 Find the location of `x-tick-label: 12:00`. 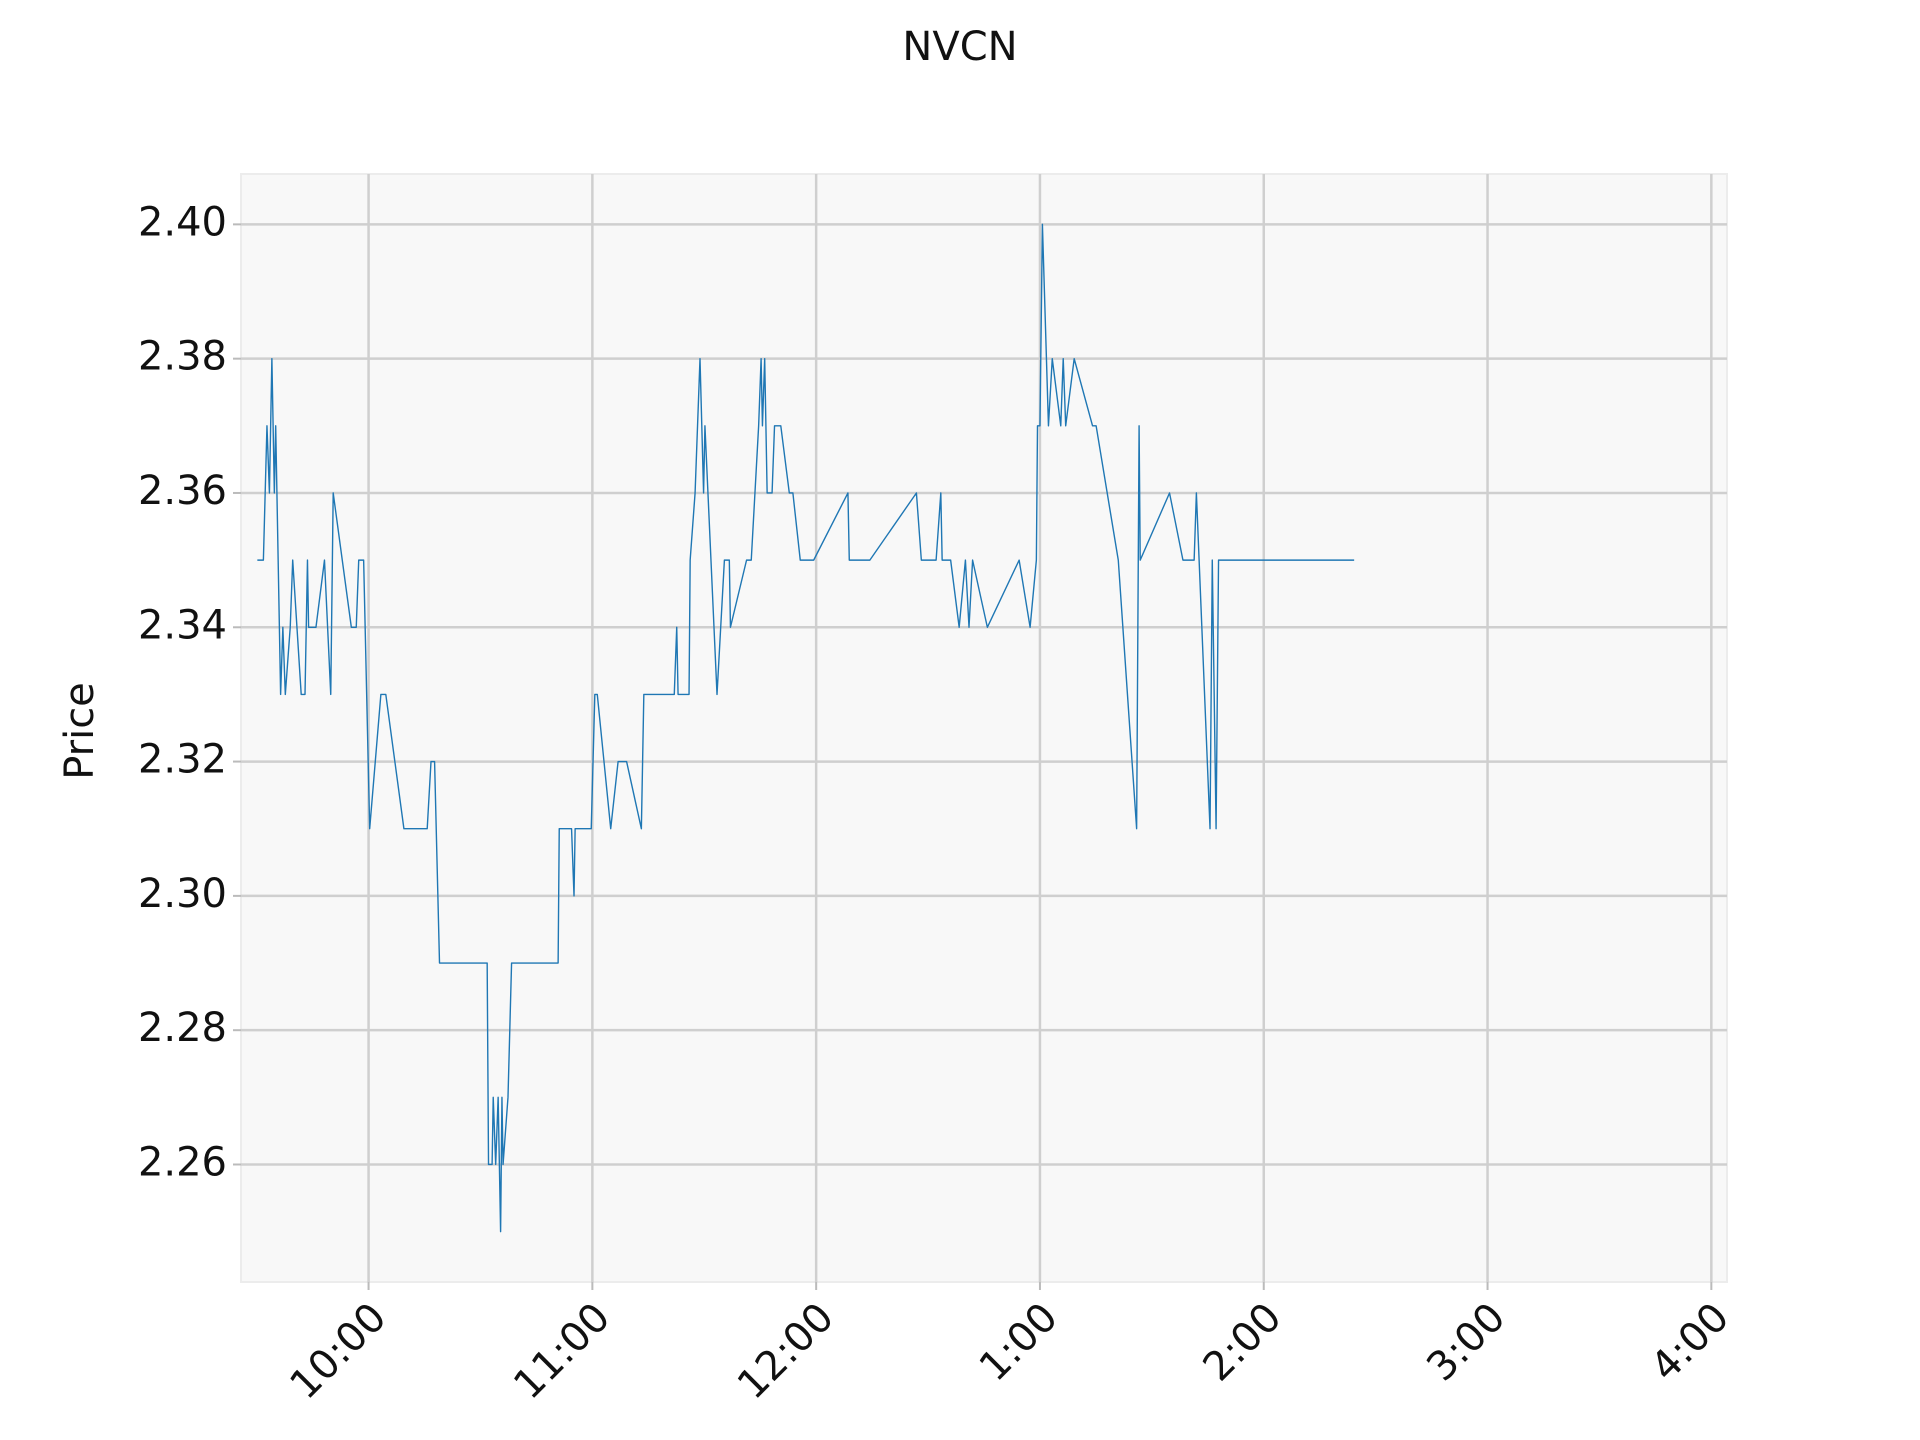

x-tick-label: 12:00 is located at coordinates (786, 1351).